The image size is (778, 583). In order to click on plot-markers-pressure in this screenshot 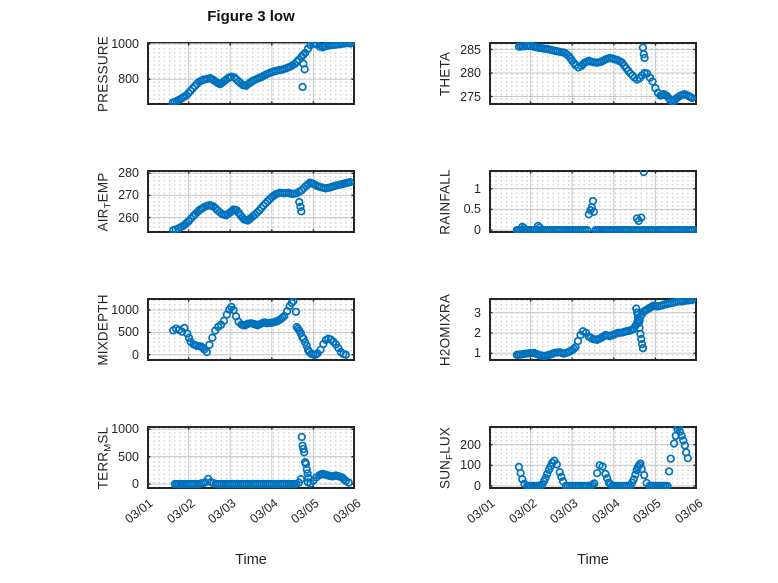, I will do `click(251, 73)`.